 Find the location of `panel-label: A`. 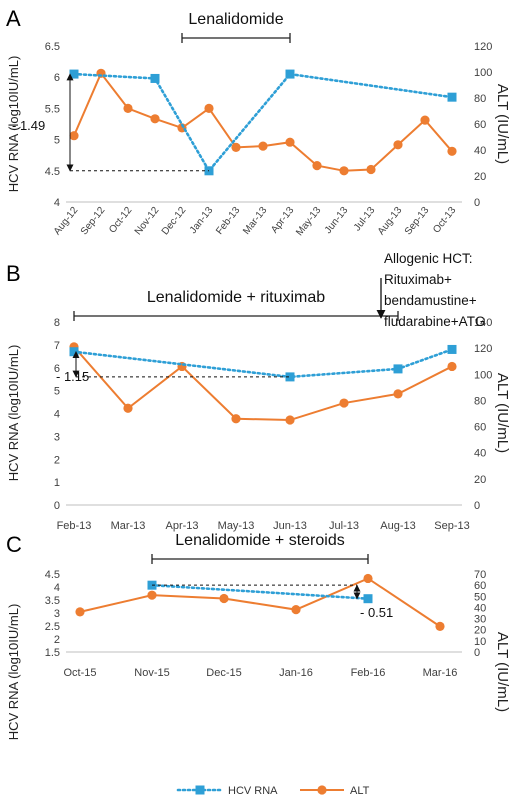

panel-label: A is located at coordinates (13, 18).